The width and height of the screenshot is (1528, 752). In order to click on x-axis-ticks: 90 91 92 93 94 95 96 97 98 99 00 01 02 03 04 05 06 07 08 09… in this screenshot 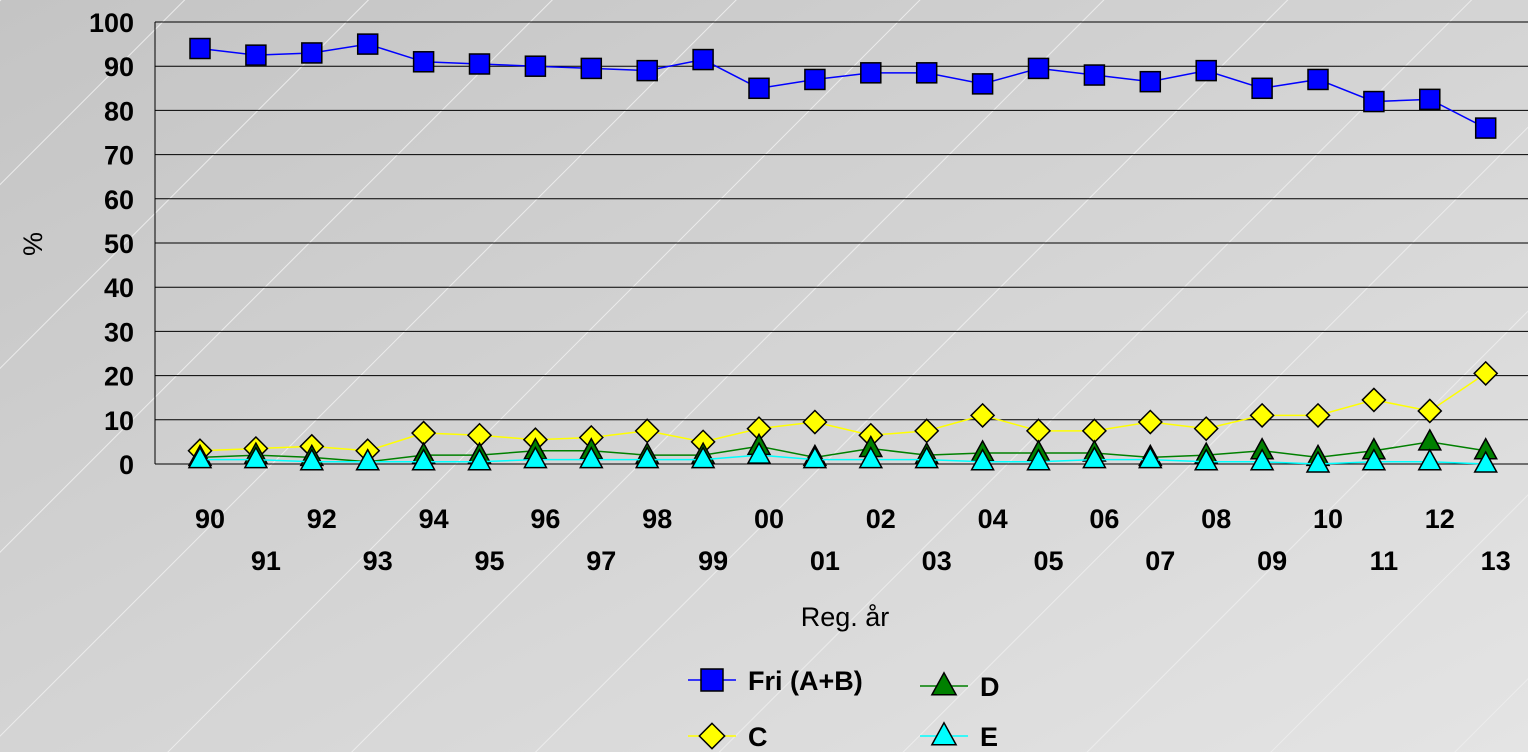, I will do `click(853, 540)`.